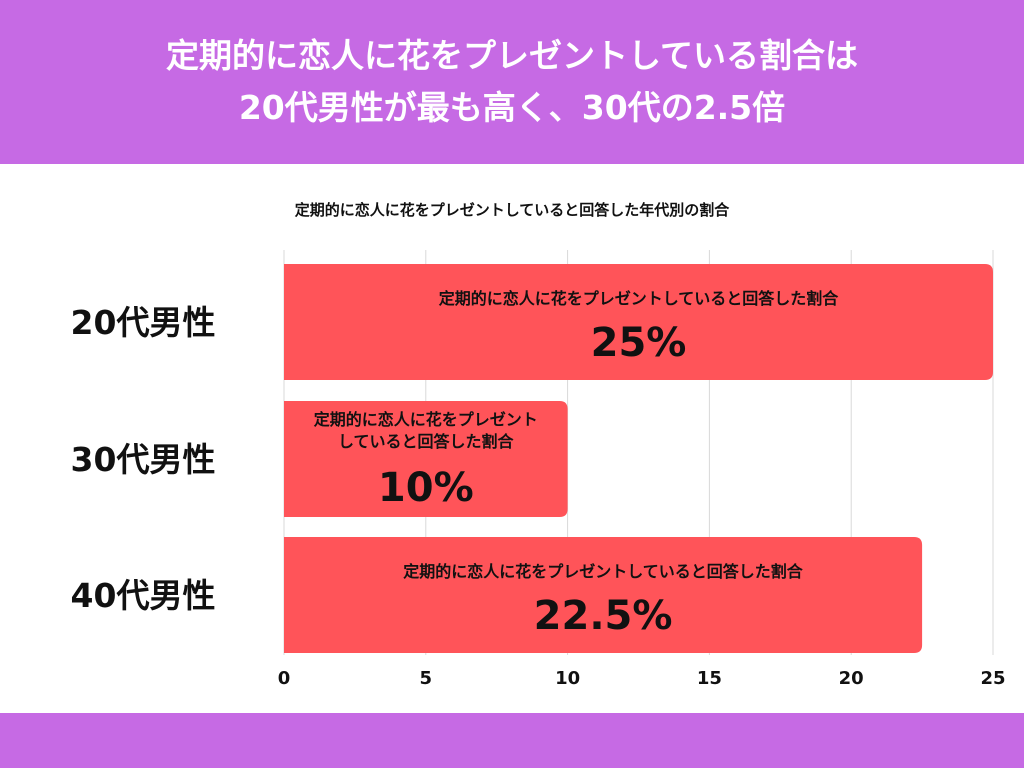 Image resolution: width=1024 pixels, height=768 pixels. Describe the element at coordinates (851, 678) in the screenshot. I see `x-tick-label: 20` at that location.